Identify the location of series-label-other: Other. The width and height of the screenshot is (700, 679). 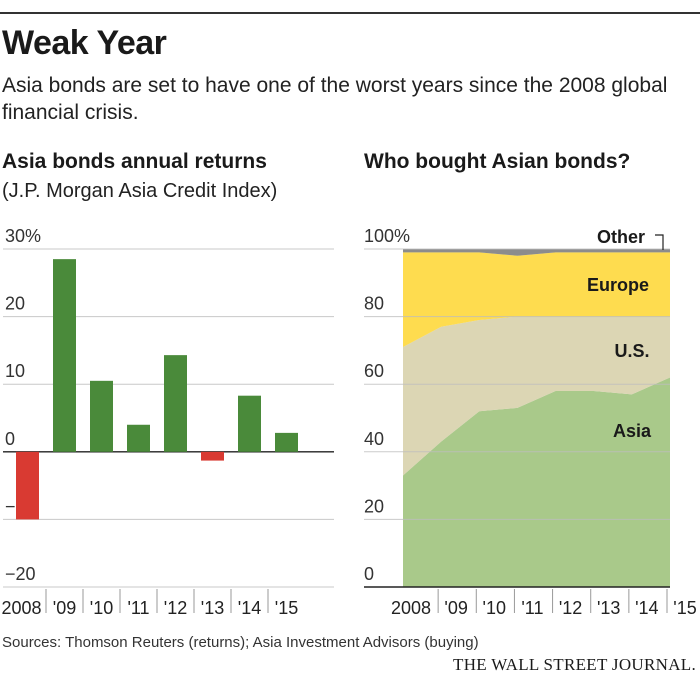
(621, 237).